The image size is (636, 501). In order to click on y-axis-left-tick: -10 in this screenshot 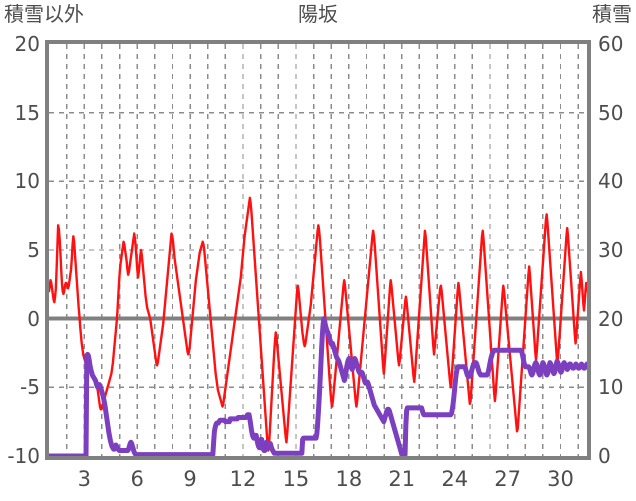, I will do `click(23, 456)`.